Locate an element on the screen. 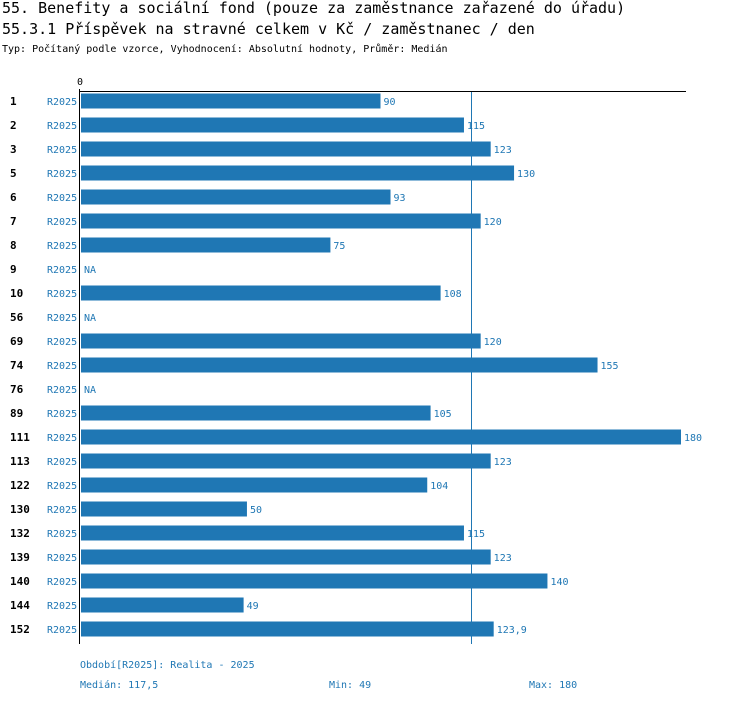 Image resolution: width=750 pixels, height=704 pixels. category-label: 56 is located at coordinates (17, 317).